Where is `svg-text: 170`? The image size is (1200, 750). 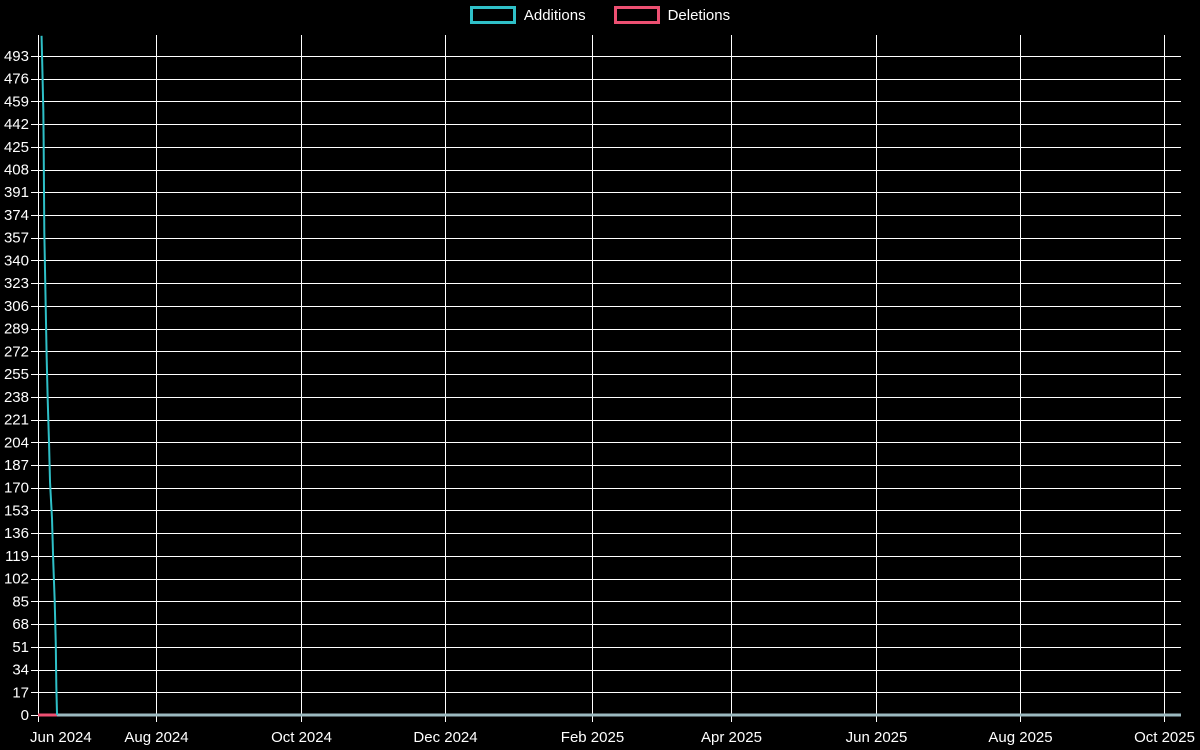
svg-text: 170 is located at coordinates (16, 488).